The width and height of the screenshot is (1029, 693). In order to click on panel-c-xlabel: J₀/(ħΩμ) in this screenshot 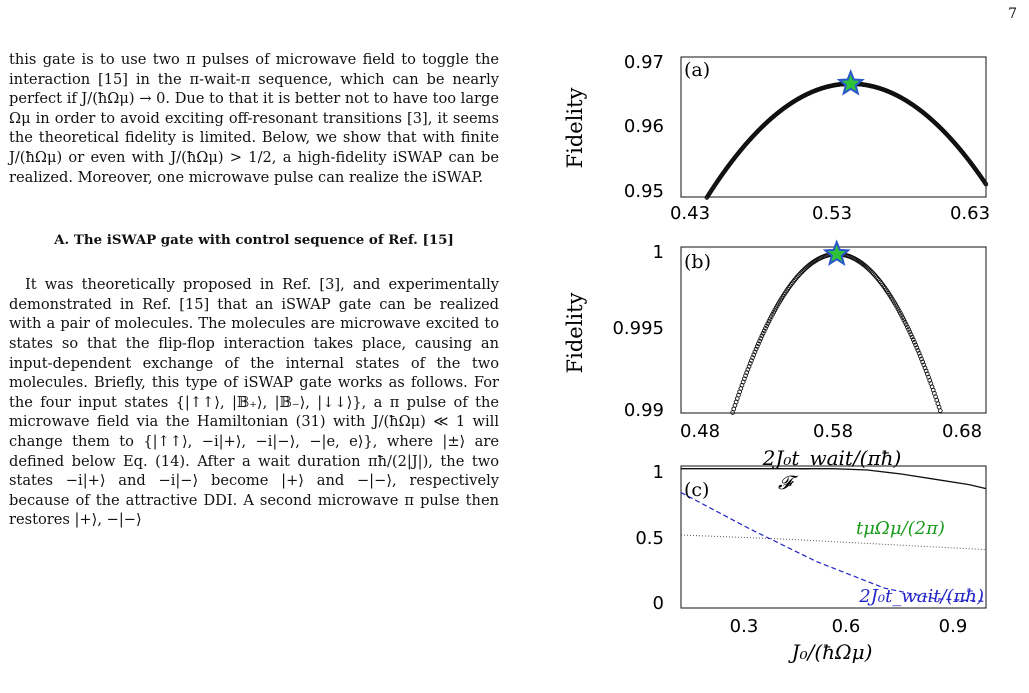, I will do `click(830, 652)`.